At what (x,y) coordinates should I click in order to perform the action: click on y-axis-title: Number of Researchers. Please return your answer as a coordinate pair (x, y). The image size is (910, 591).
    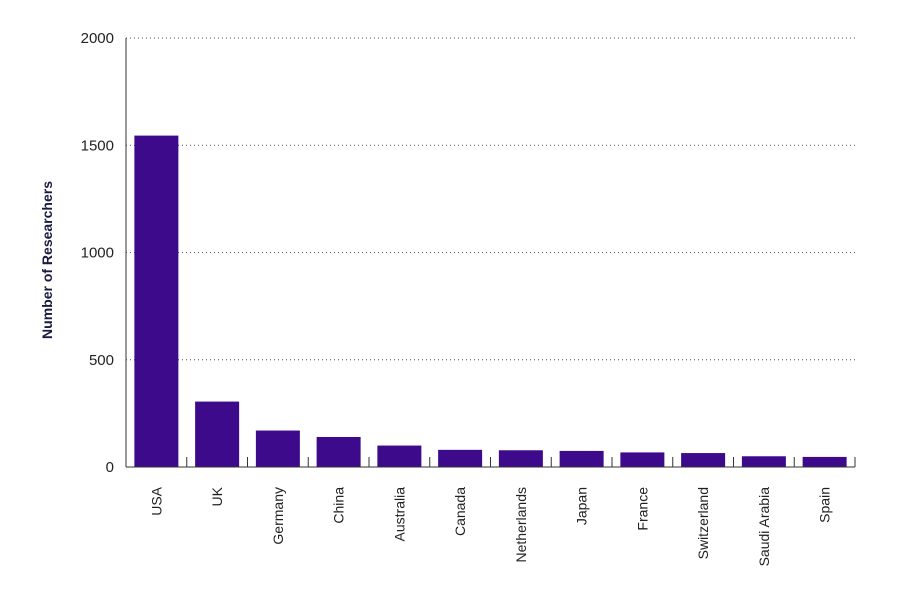
    Looking at the image, I should click on (47, 260).